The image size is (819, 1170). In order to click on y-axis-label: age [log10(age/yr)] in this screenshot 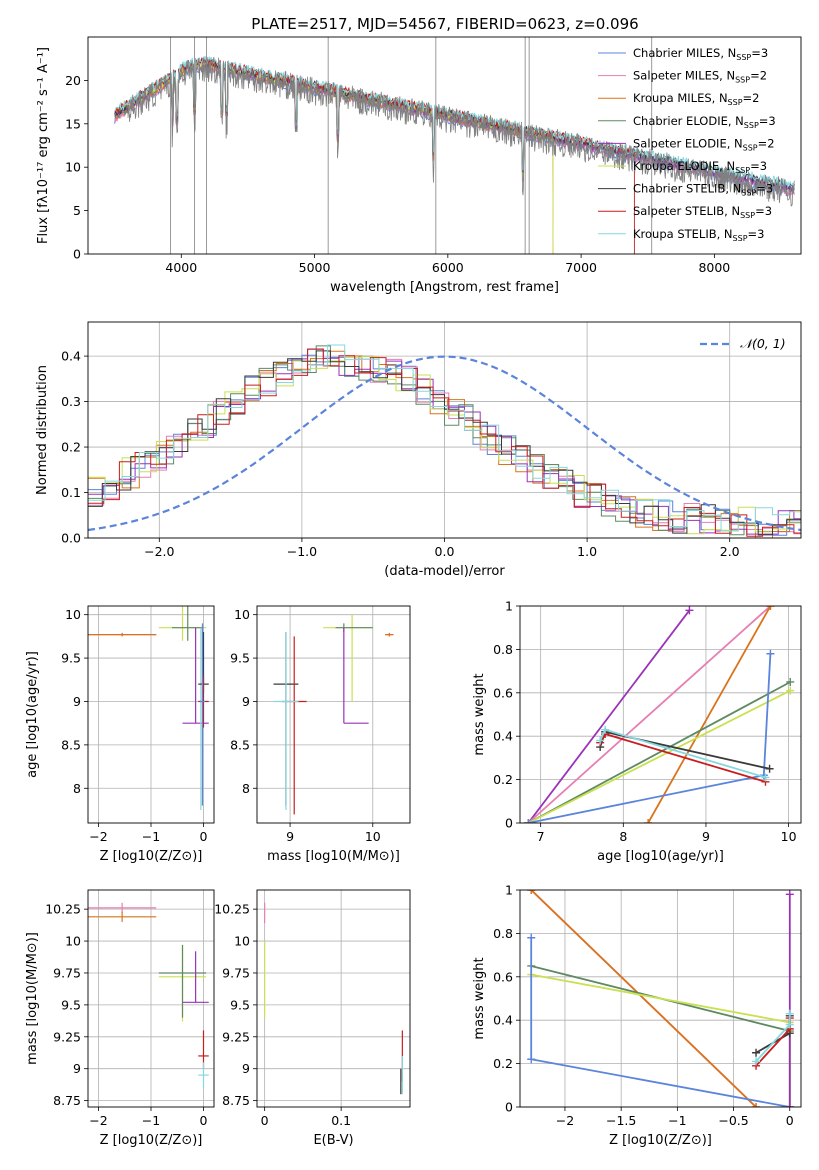, I will do `click(32, 714)`.